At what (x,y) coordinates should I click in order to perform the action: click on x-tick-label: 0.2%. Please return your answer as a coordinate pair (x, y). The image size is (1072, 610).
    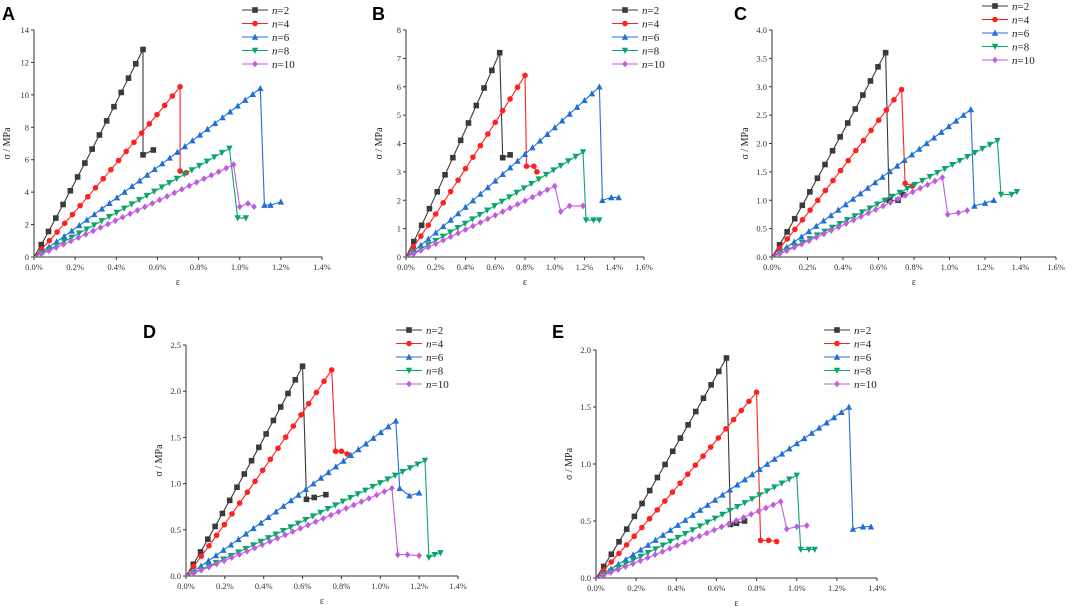
    Looking at the image, I should click on (225, 586).